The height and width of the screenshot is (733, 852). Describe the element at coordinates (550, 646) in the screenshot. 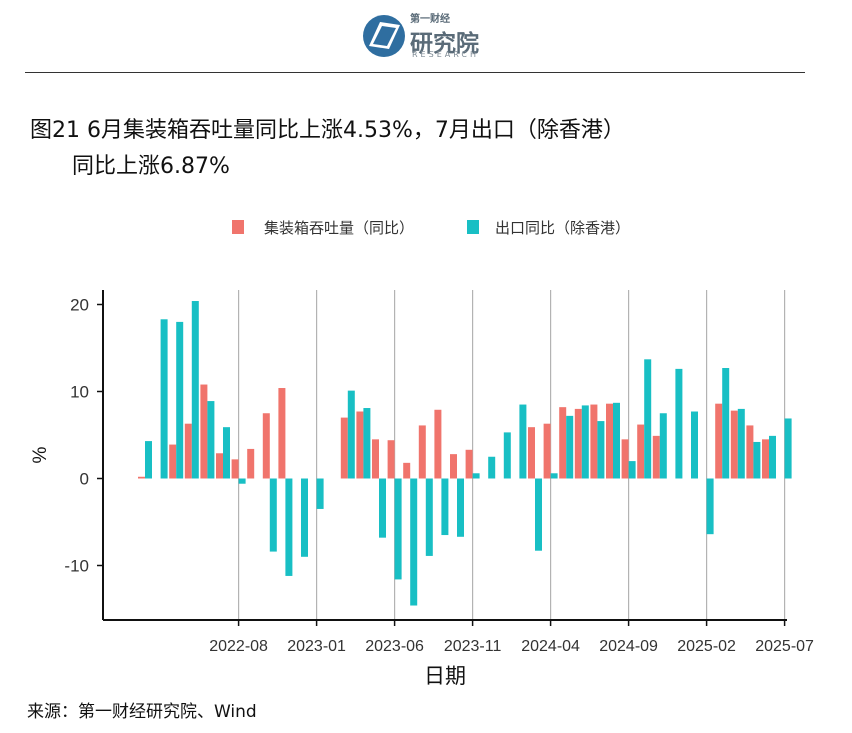

I see `x-tick-label: 2024-04` at that location.